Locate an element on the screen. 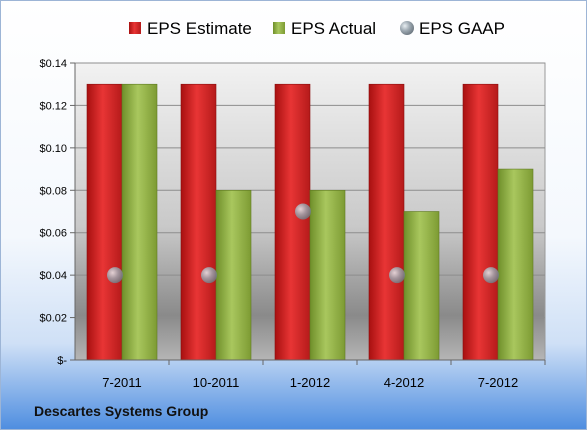 Image resolution: width=587 pixels, height=430 pixels. x-tick-label: 4-2012 is located at coordinates (404, 382).